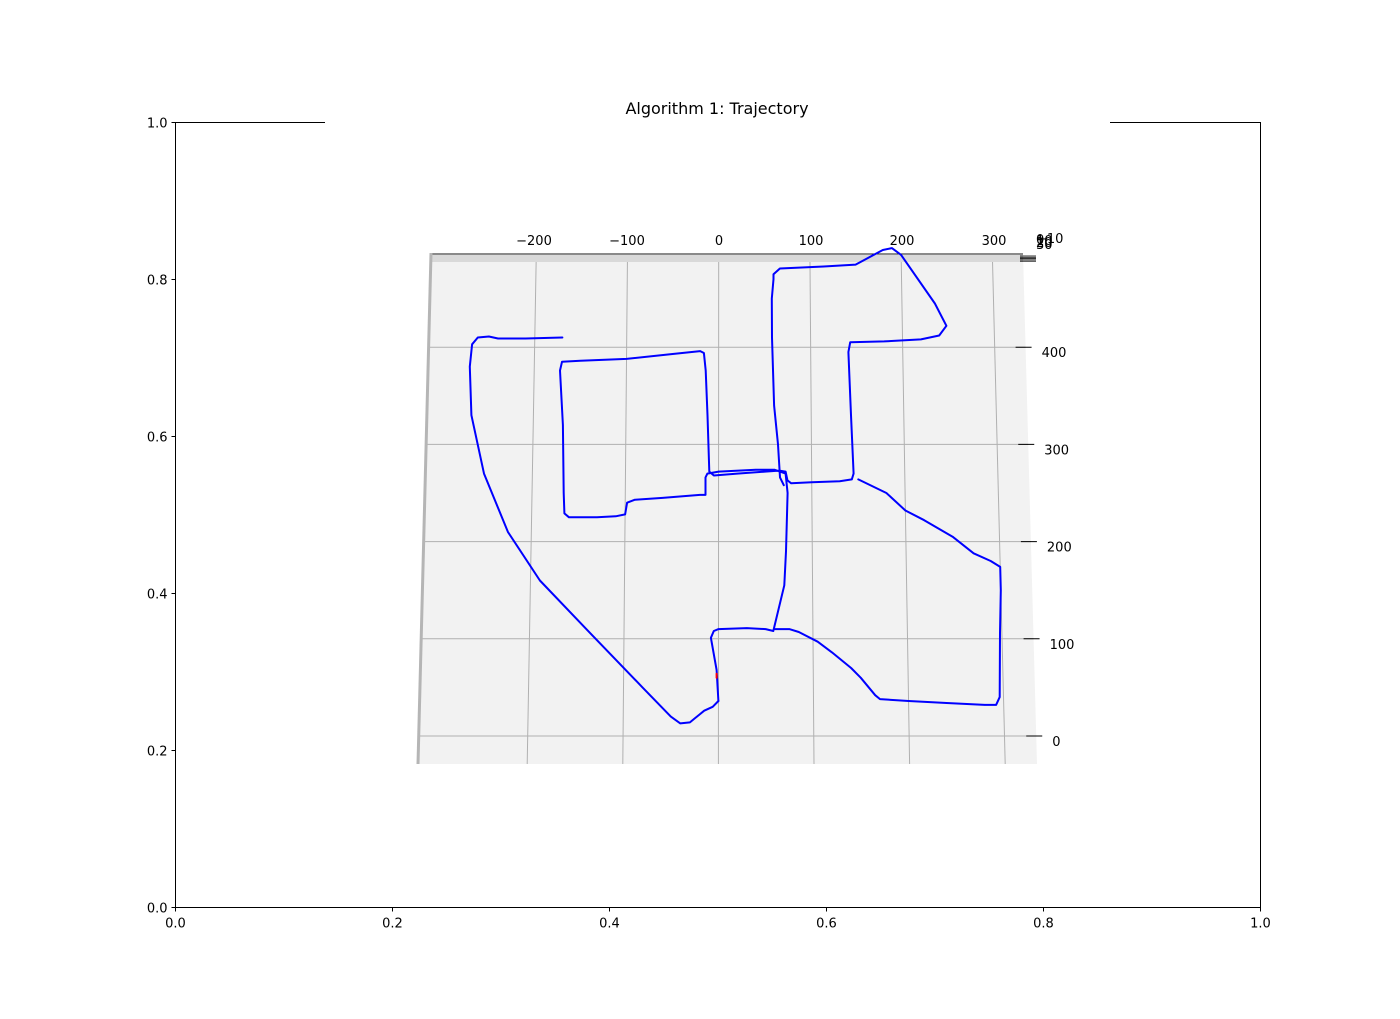 This screenshot has height=1019, width=1400. Describe the element at coordinates (902, 241) in the screenshot. I see `axes3d-x-tick-label: 200` at that location.